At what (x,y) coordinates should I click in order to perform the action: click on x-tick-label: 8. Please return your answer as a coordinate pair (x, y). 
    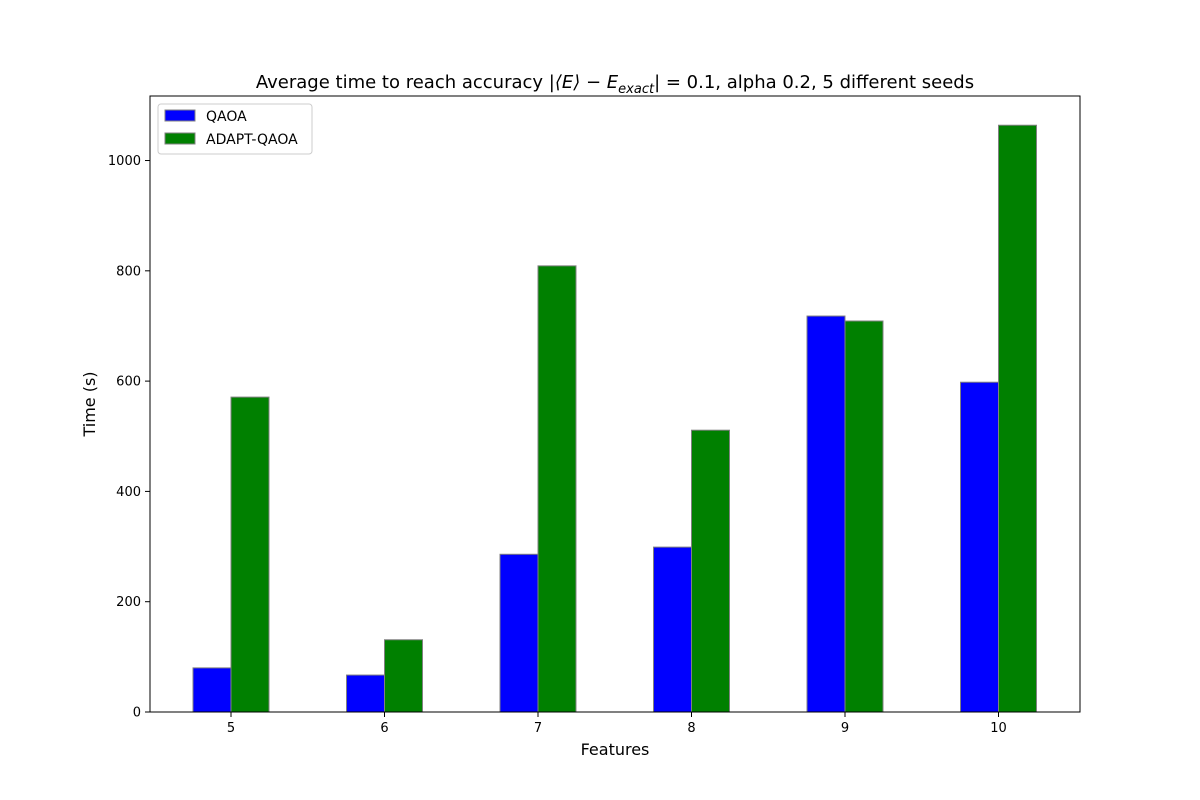
    Looking at the image, I should click on (691, 728).